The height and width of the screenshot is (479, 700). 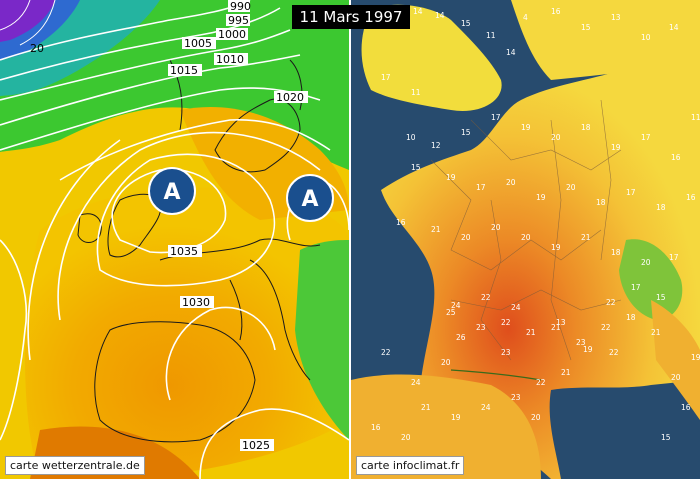 I want to click on date-title: 11 Mars 1997, so click(x=351, y=17).